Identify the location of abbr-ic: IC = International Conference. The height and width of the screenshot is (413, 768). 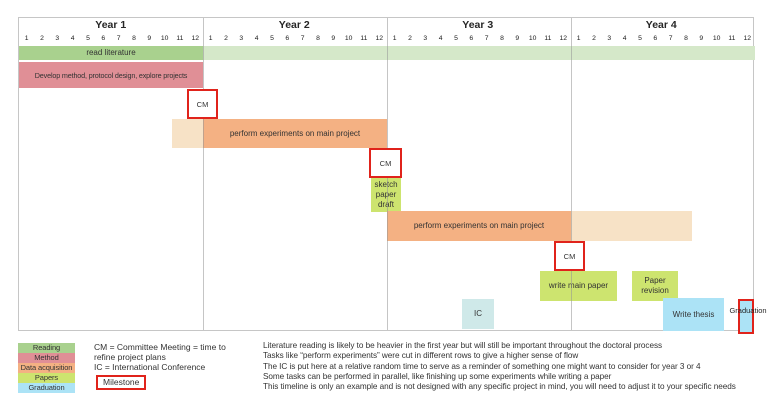
(150, 367).